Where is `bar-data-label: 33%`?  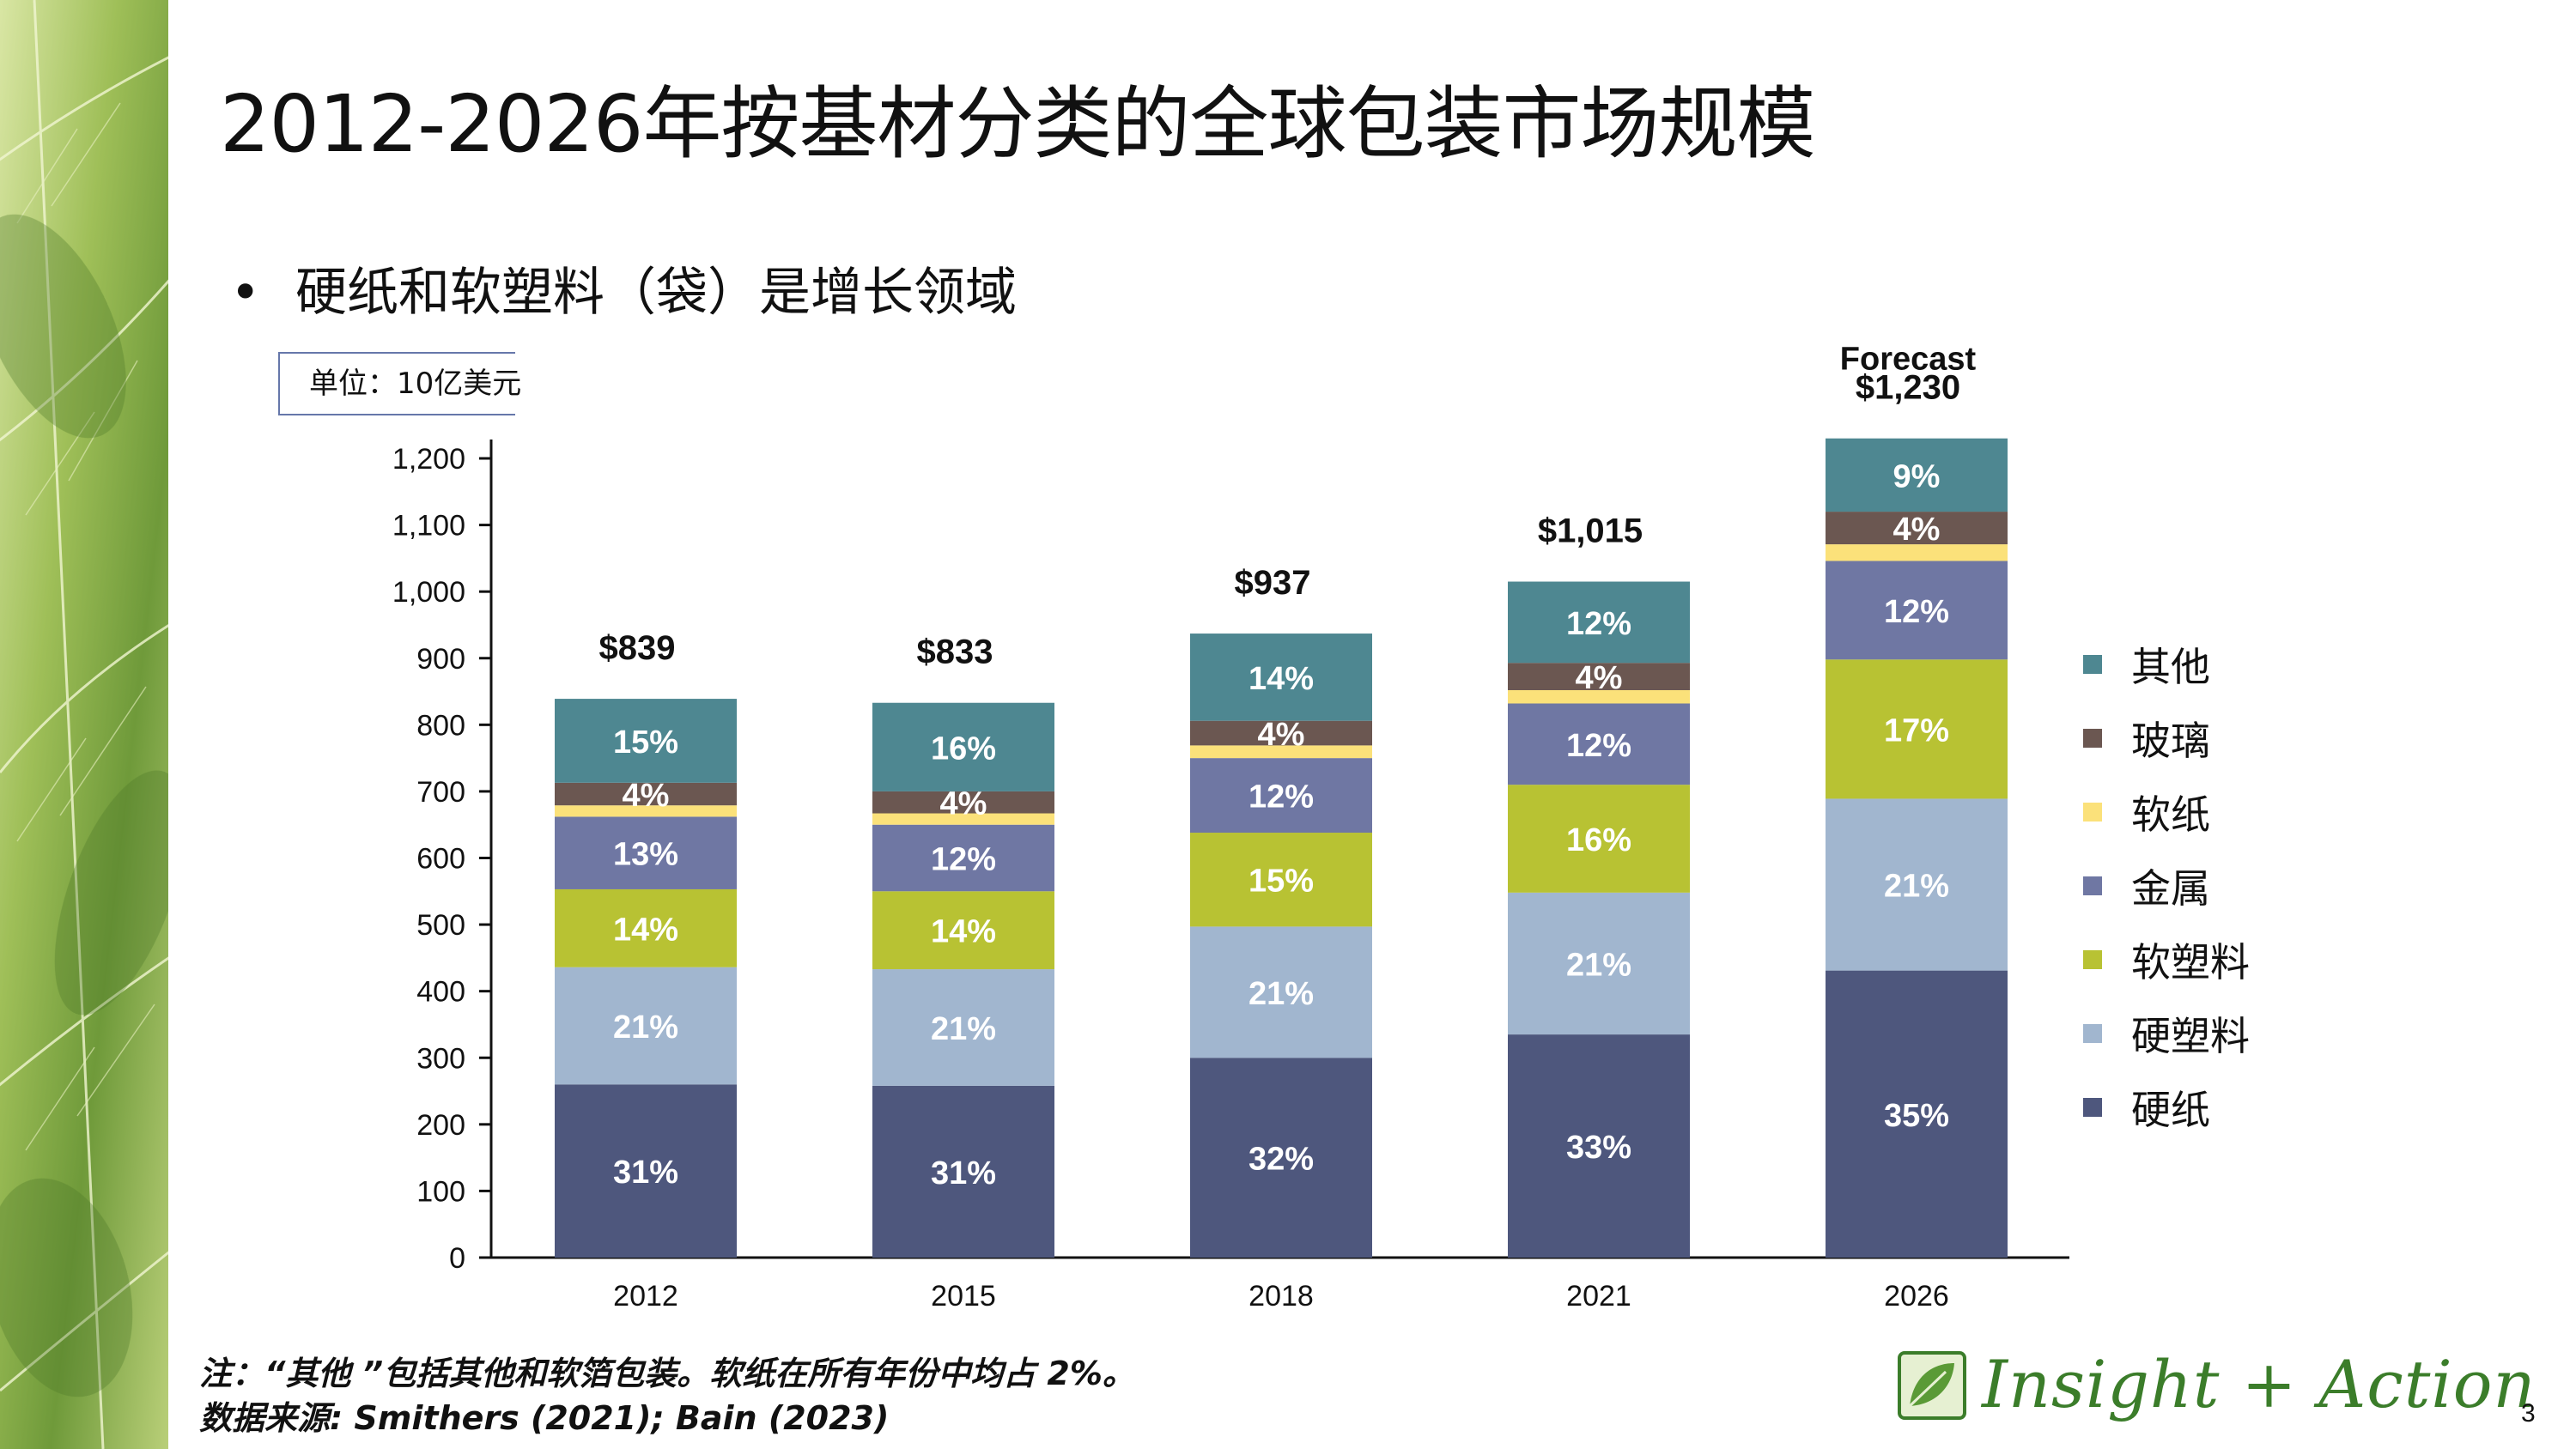 bar-data-label: 33% is located at coordinates (1598, 1148).